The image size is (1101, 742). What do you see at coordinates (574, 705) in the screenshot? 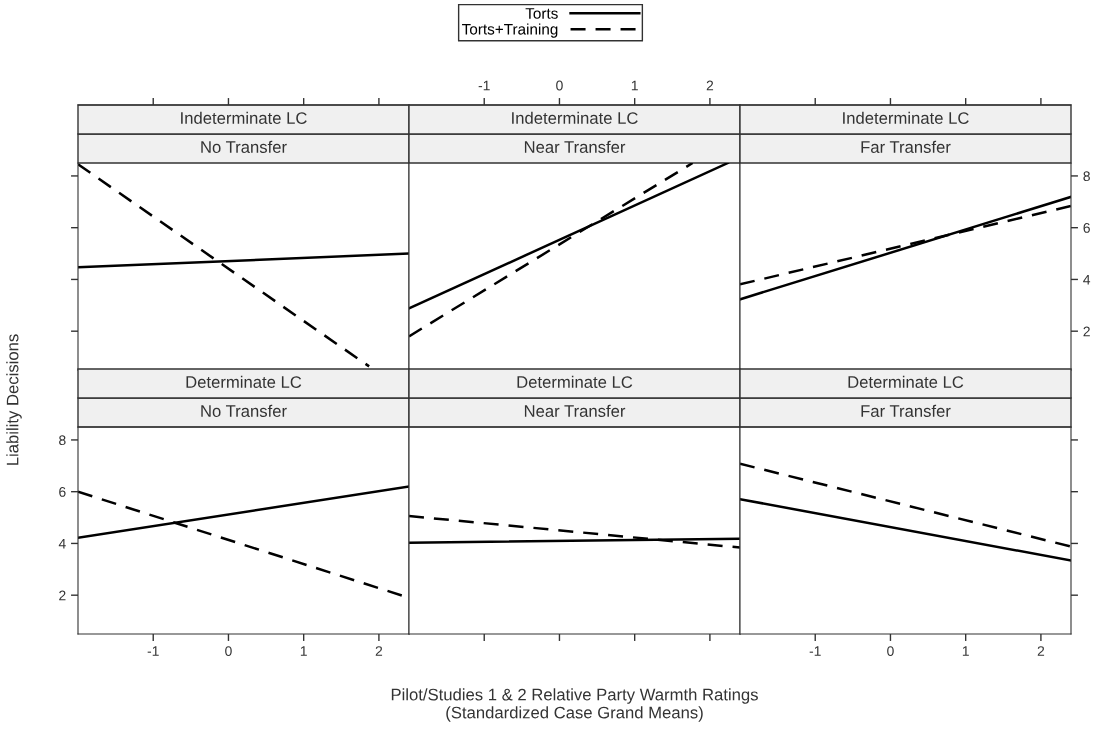
I see `x-axis-title: Pilot/Studies 1 & 2 Relative Party Warmth Ratings (Standardized Case Grand Means)` at bounding box center [574, 705].